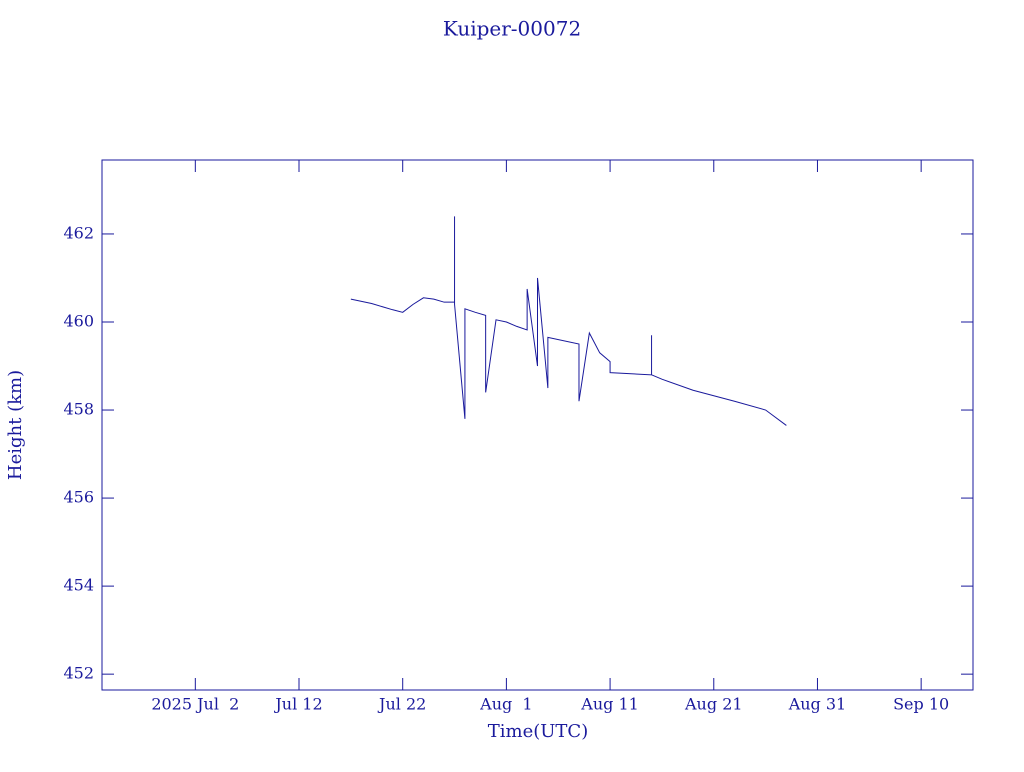  Describe the element at coordinates (78, 320) in the screenshot. I see `y-tick-label: 460` at that location.